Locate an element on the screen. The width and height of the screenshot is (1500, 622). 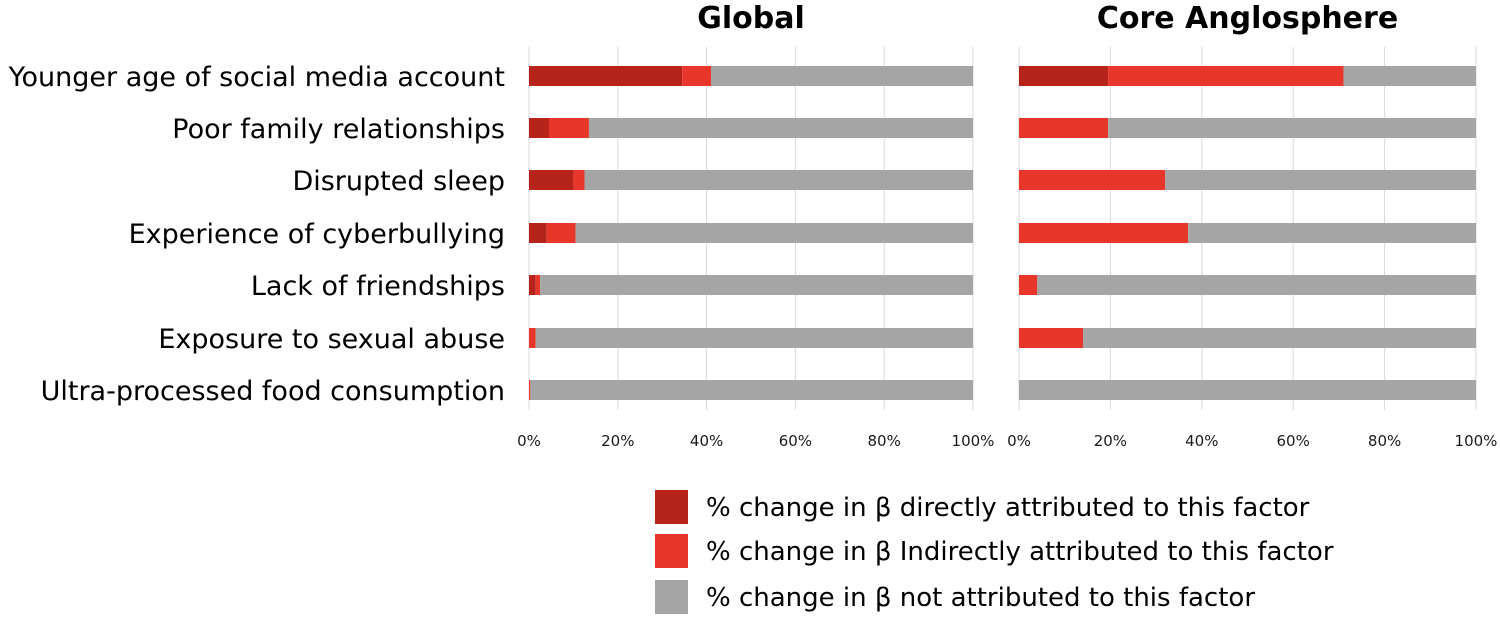
category-label: Ultra-processed food consumption is located at coordinates (273, 391).